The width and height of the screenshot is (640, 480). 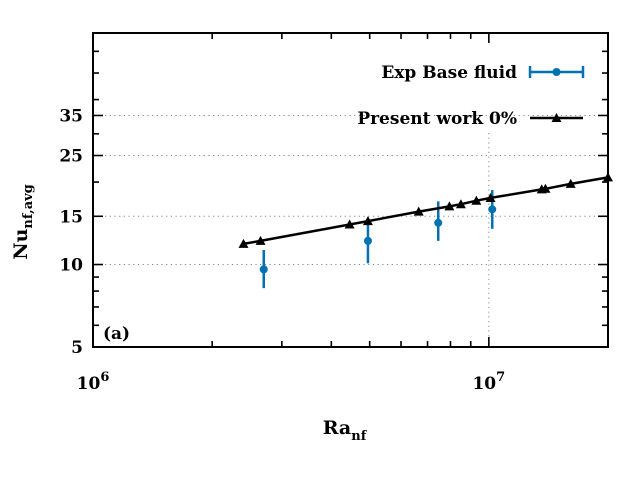 I want to click on y-axis-title: Nunf,avg, so click(x=23, y=222).